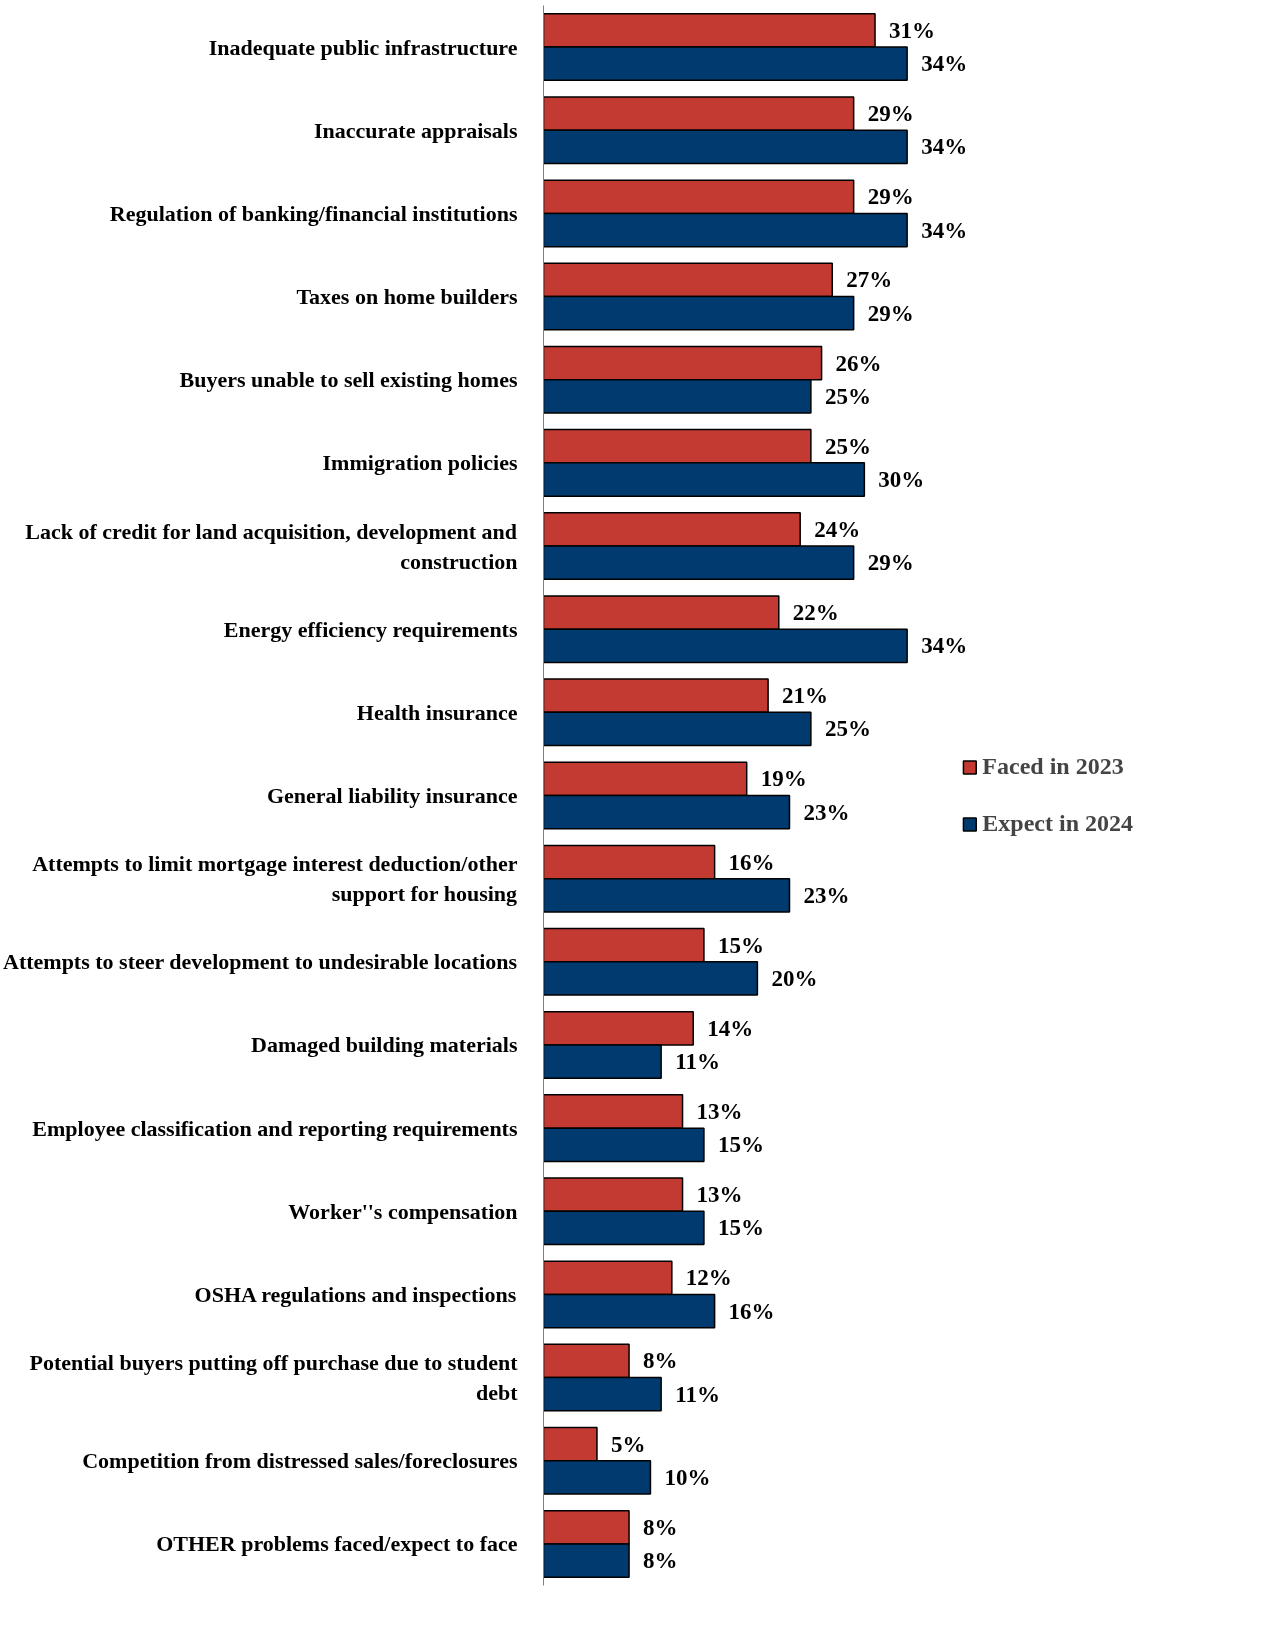  What do you see at coordinates (420, 463) in the screenshot?
I see `y-tick-label: Immigration policies` at bounding box center [420, 463].